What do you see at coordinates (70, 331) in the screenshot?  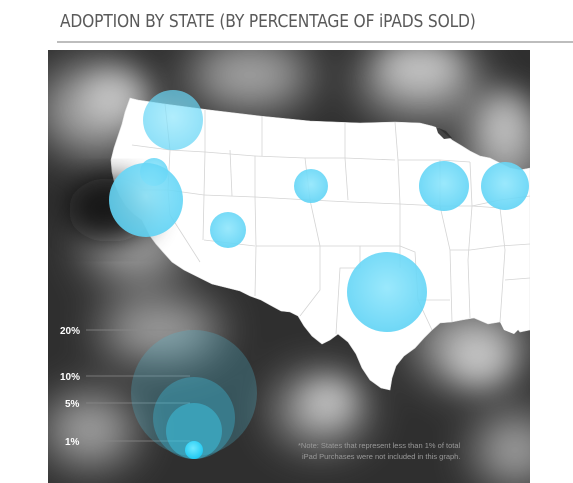 I see `legend-label-20: 20%` at bounding box center [70, 331].